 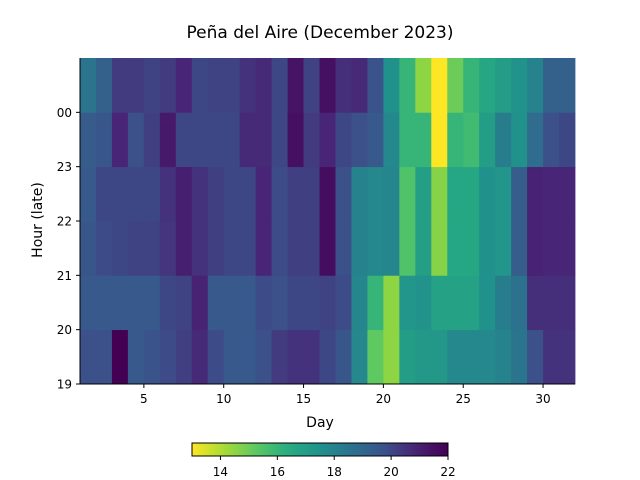 What do you see at coordinates (64, 113) in the screenshot?
I see `y-tick-label: 00` at bounding box center [64, 113].